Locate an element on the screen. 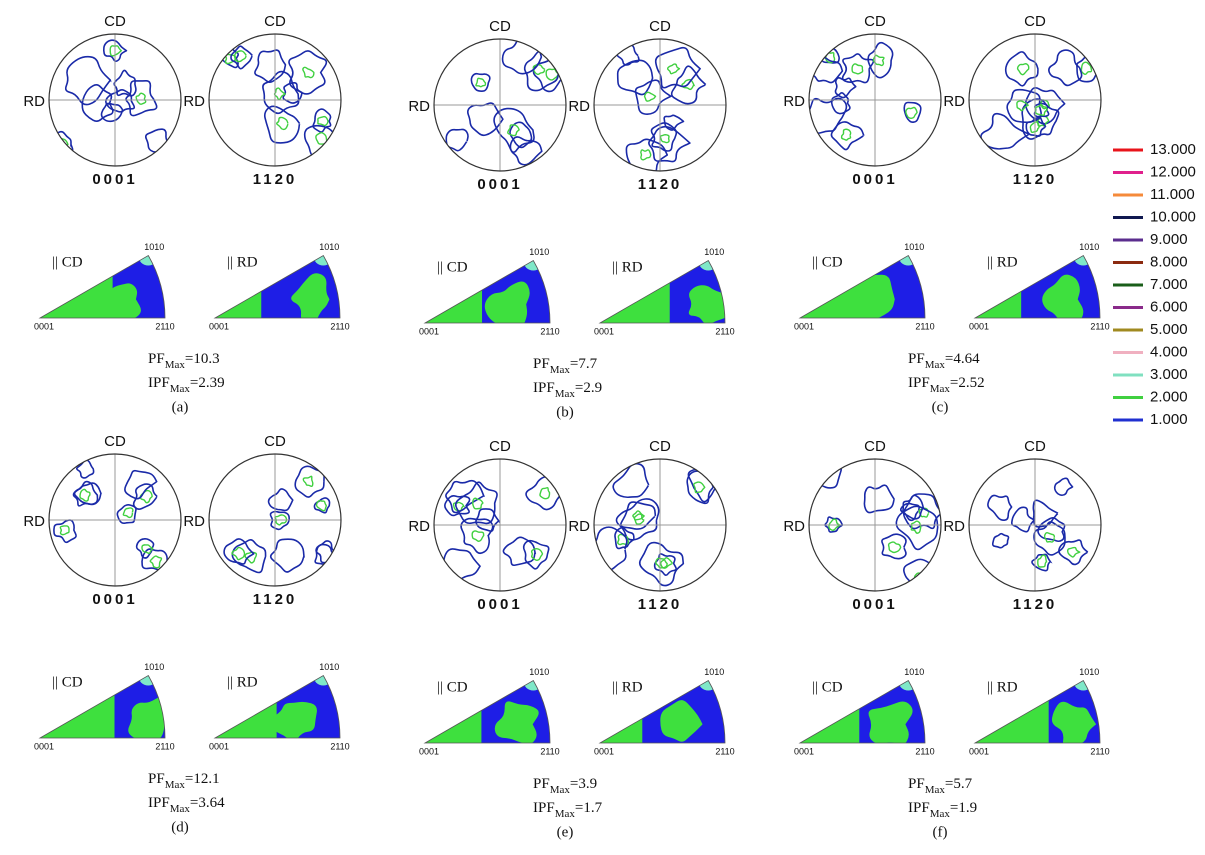 This screenshot has width=1205, height=855. value: 2.39 is located at coordinates (211, 383).